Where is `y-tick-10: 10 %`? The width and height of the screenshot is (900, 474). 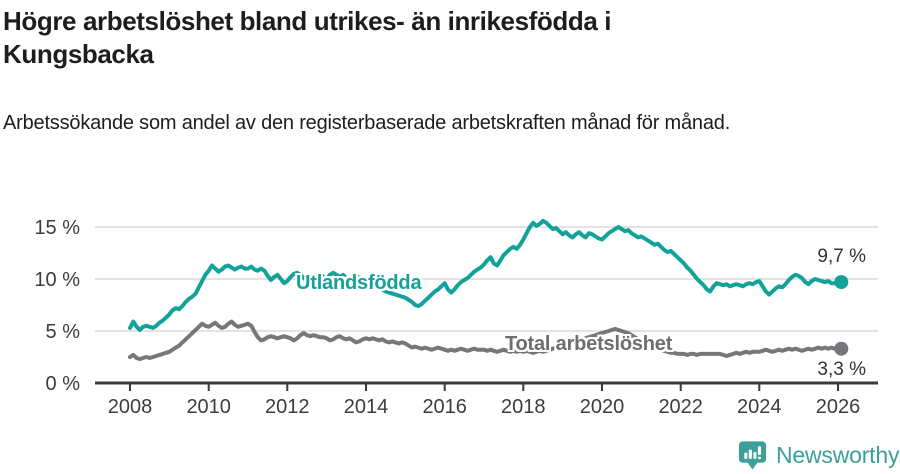
y-tick-10: 10 % is located at coordinates (57, 280).